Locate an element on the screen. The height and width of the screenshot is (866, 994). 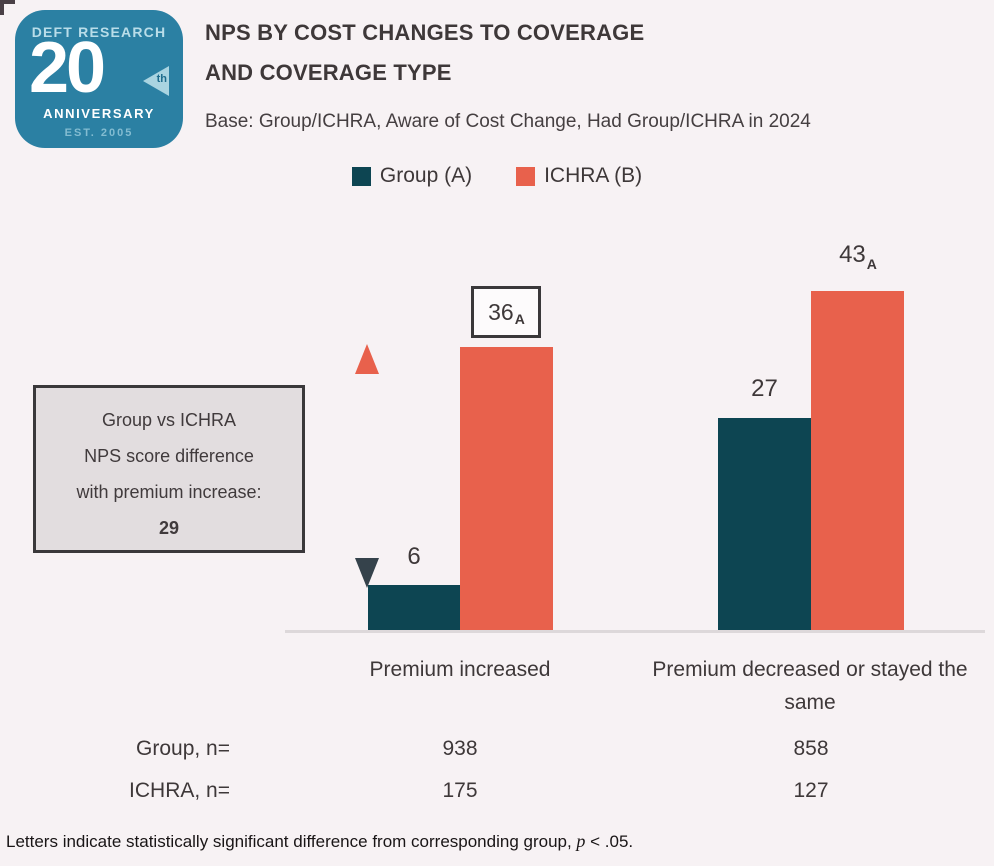
table-row-label-ichra-n: ICHRA, n= is located at coordinates (179, 790).